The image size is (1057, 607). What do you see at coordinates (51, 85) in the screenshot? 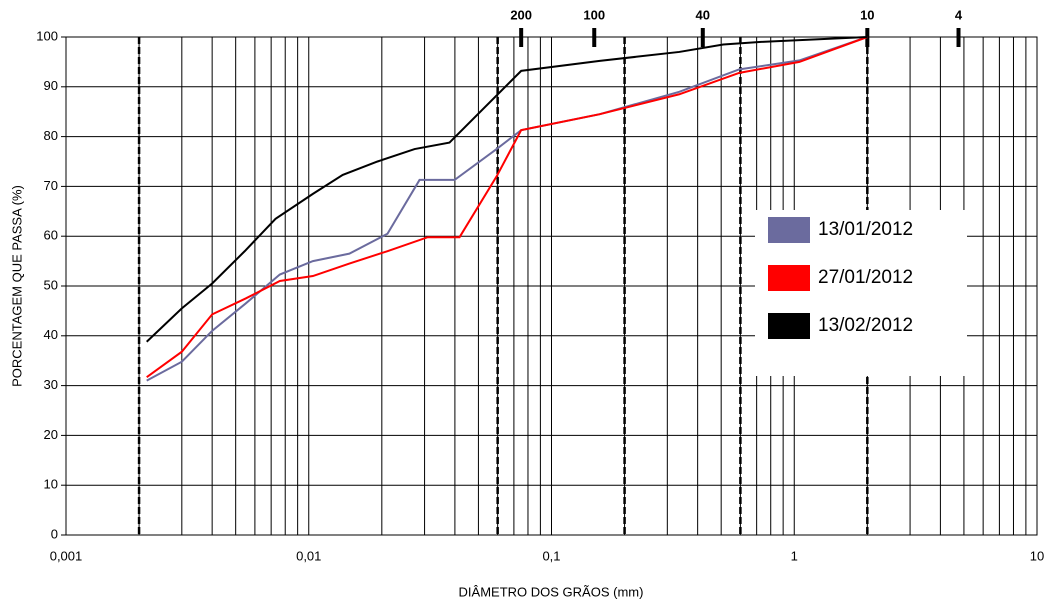
I see `y-tick-label: 90` at bounding box center [51, 85].